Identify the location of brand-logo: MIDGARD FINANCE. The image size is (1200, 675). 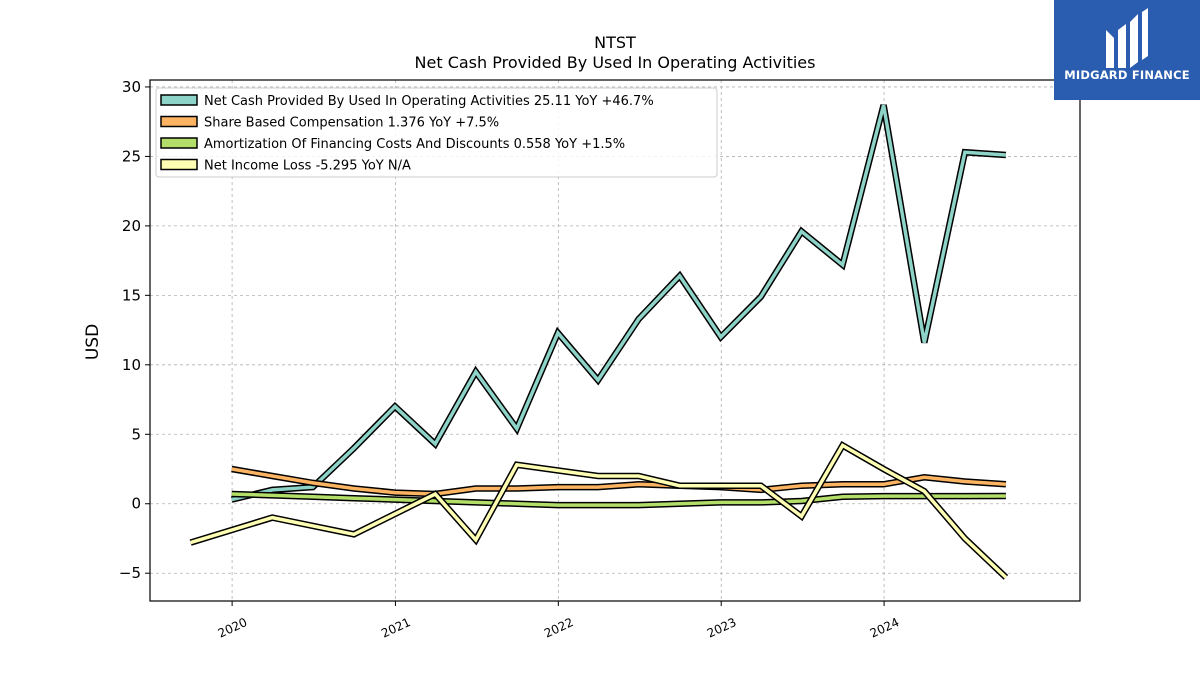
(1127, 50).